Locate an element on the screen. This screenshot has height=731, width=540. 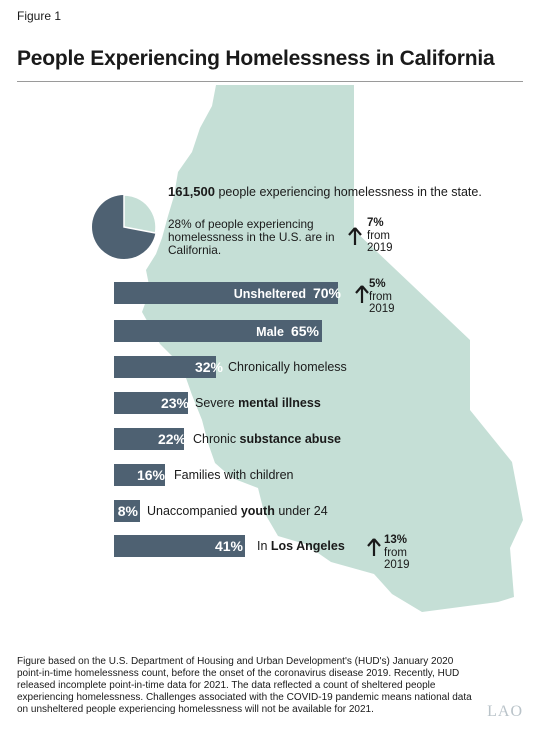
label-text: Unaccompanied is located at coordinates (194, 511).